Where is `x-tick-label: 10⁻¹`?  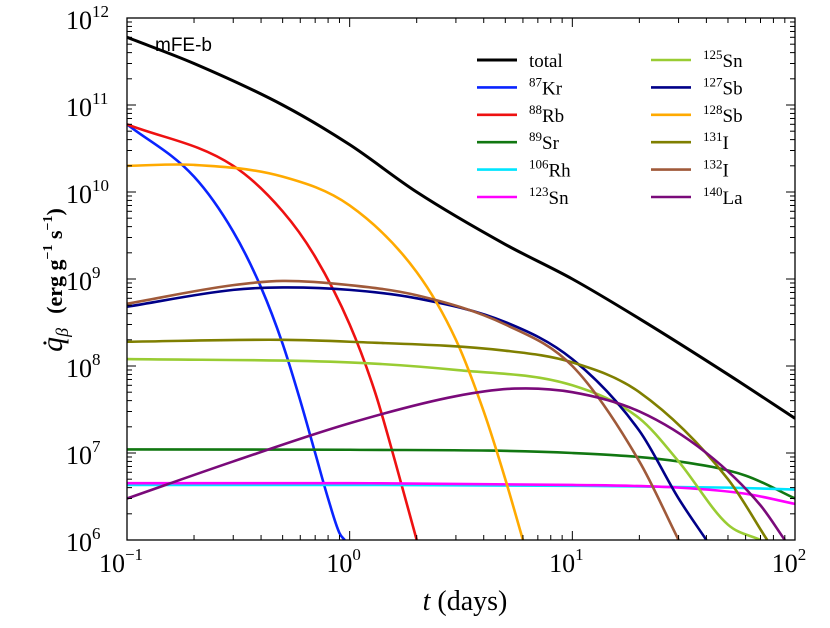
x-tick-label: 10⁻¹ is located at coordinates (121, 561).